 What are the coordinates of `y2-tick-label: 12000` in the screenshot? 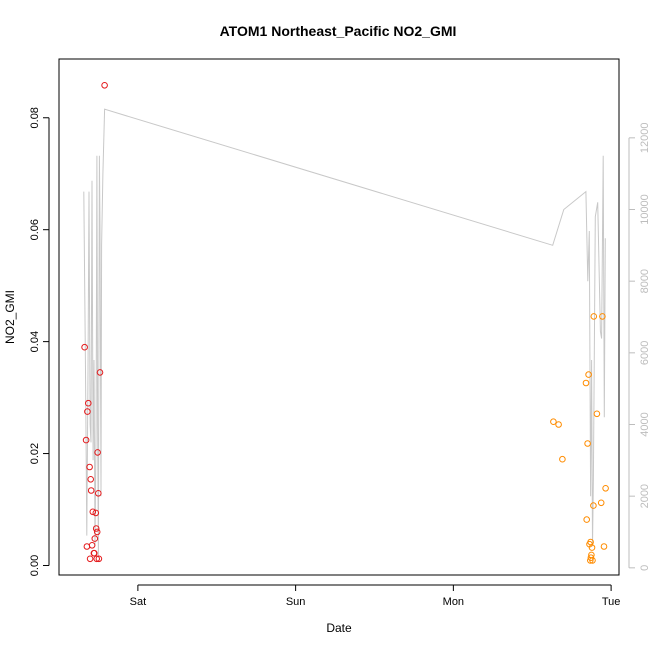 It's located at (644, 138).